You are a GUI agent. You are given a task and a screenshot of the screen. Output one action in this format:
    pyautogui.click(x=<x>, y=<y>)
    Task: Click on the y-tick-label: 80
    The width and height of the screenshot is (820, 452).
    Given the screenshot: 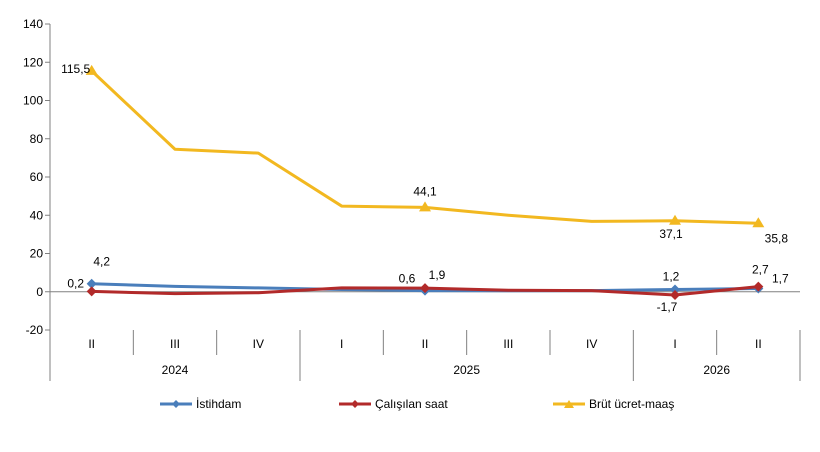 What is the action you would take?
    pyautogui.click(x=37, y=139)
    